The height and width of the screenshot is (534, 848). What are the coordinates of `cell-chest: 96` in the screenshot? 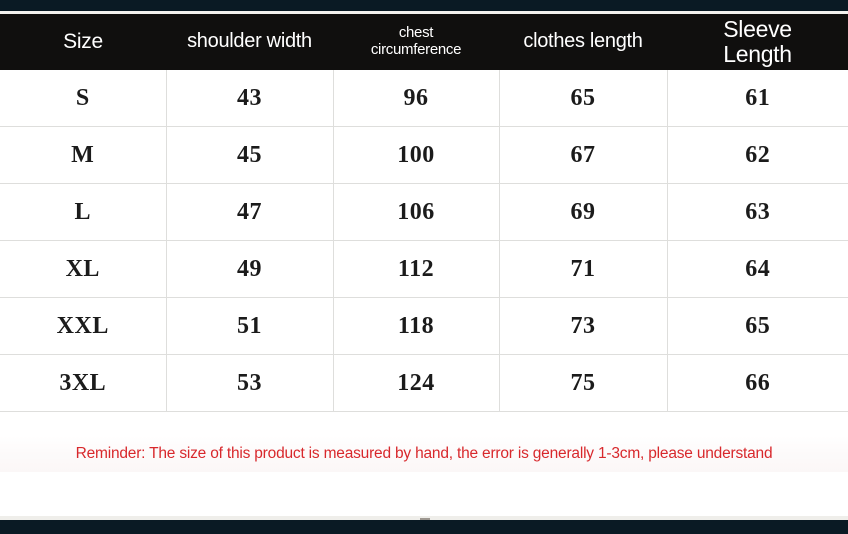 It's located at (416, 98).